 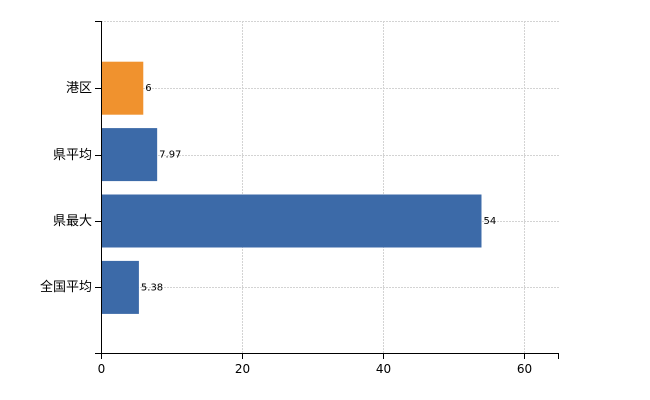 What do you see at coordinates (489, 221) in the screenshot?
I see `data-label-2: 54` at bounding box center [489, 221].